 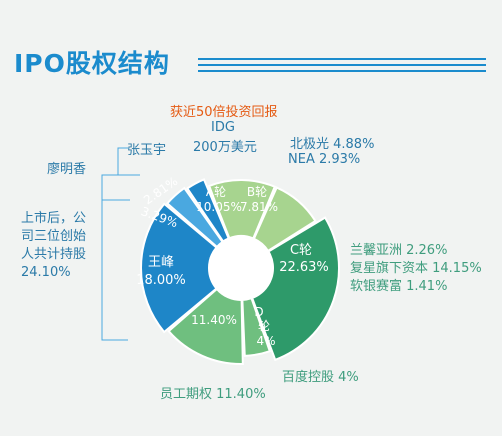 I want to click on slice-label-c-2: 22.63%, so click(x=304, y=267).